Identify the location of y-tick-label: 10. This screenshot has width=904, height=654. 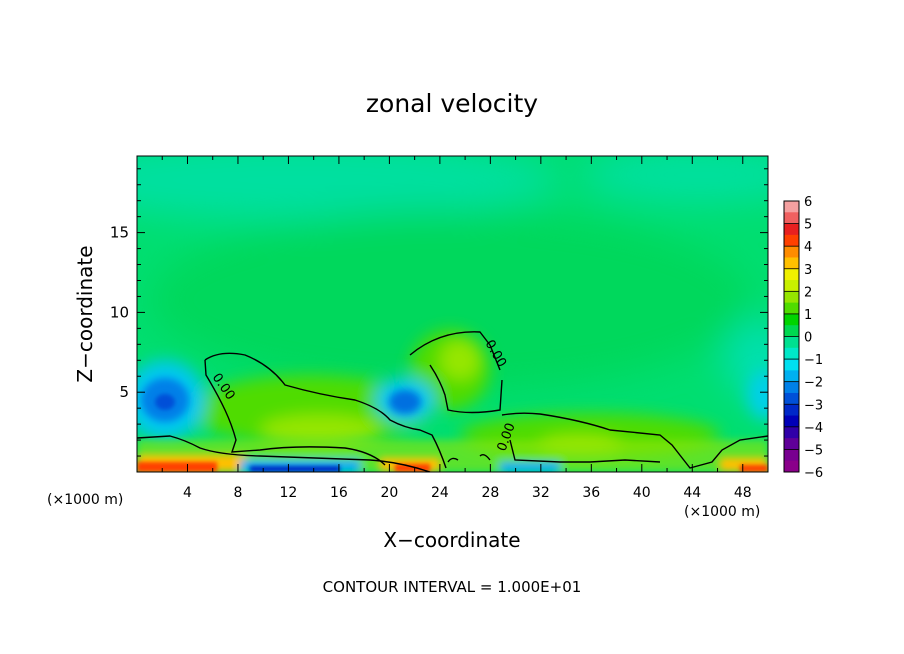
(119, 312).